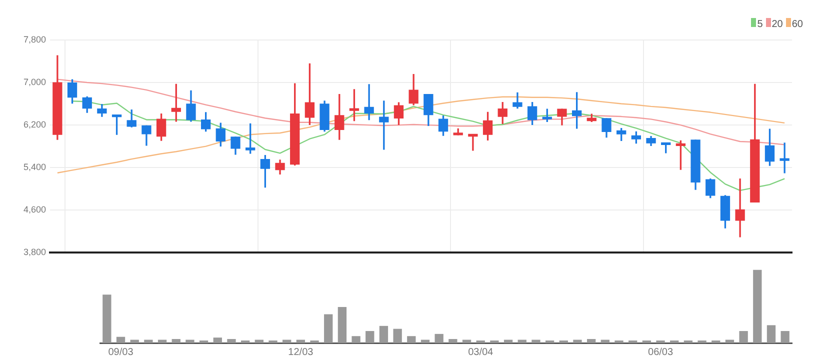  I want to click on x-tick-label: 12/03, so click(301, 352).